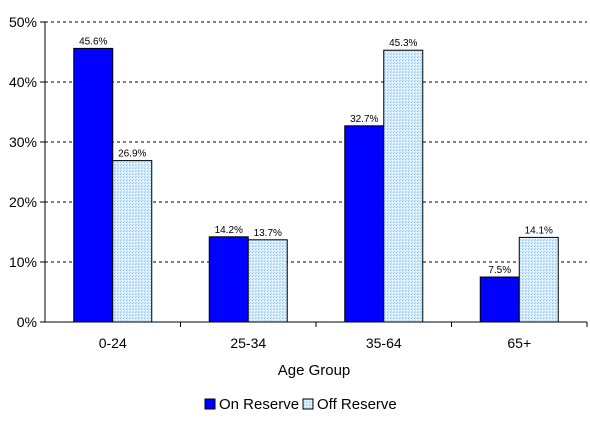 This screenshot has width=590, height=423. Describe the element at coordinates (23, 262) in the screenshot. I see `y-tick-label: 10%` at that location.